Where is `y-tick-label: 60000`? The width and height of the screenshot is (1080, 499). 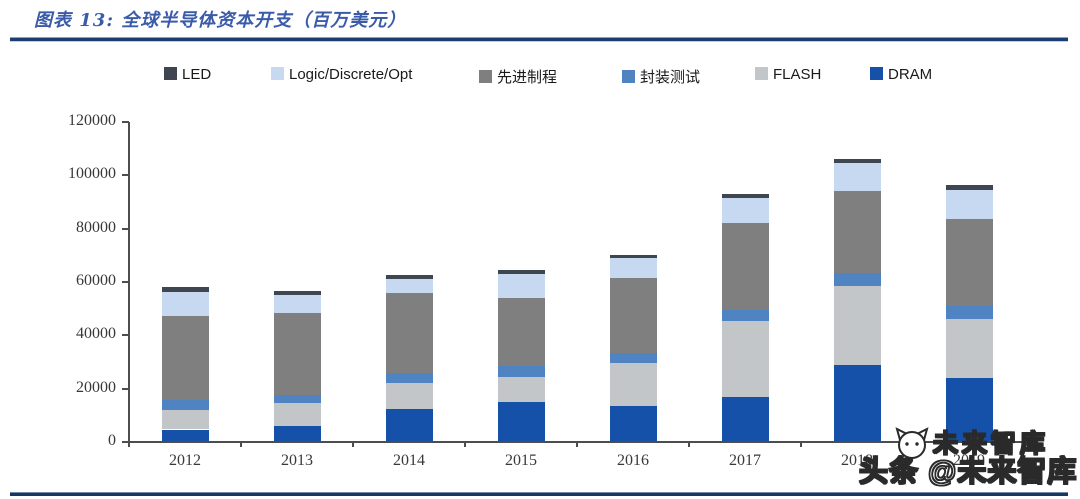
y-tick-label: 60000 is located at coordinates (96, 280).